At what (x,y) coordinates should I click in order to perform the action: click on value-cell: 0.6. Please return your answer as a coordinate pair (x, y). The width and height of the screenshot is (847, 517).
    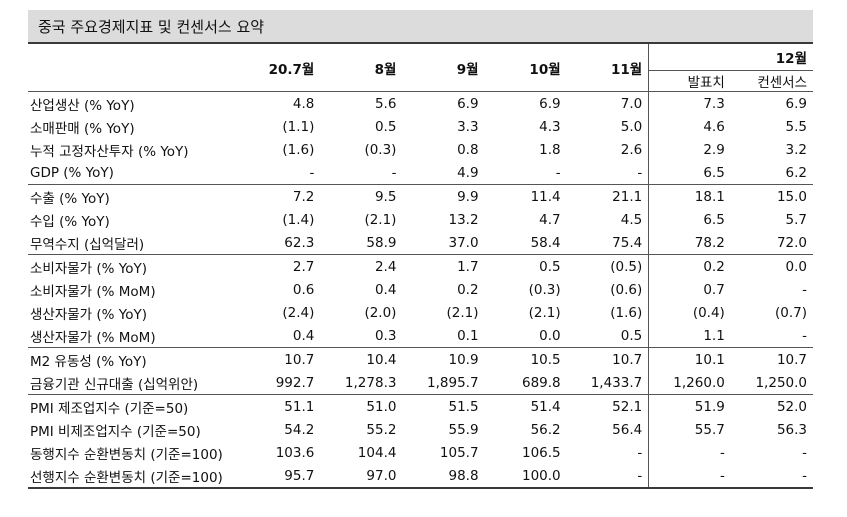
    Looking at the image, I should click on (303, 289).